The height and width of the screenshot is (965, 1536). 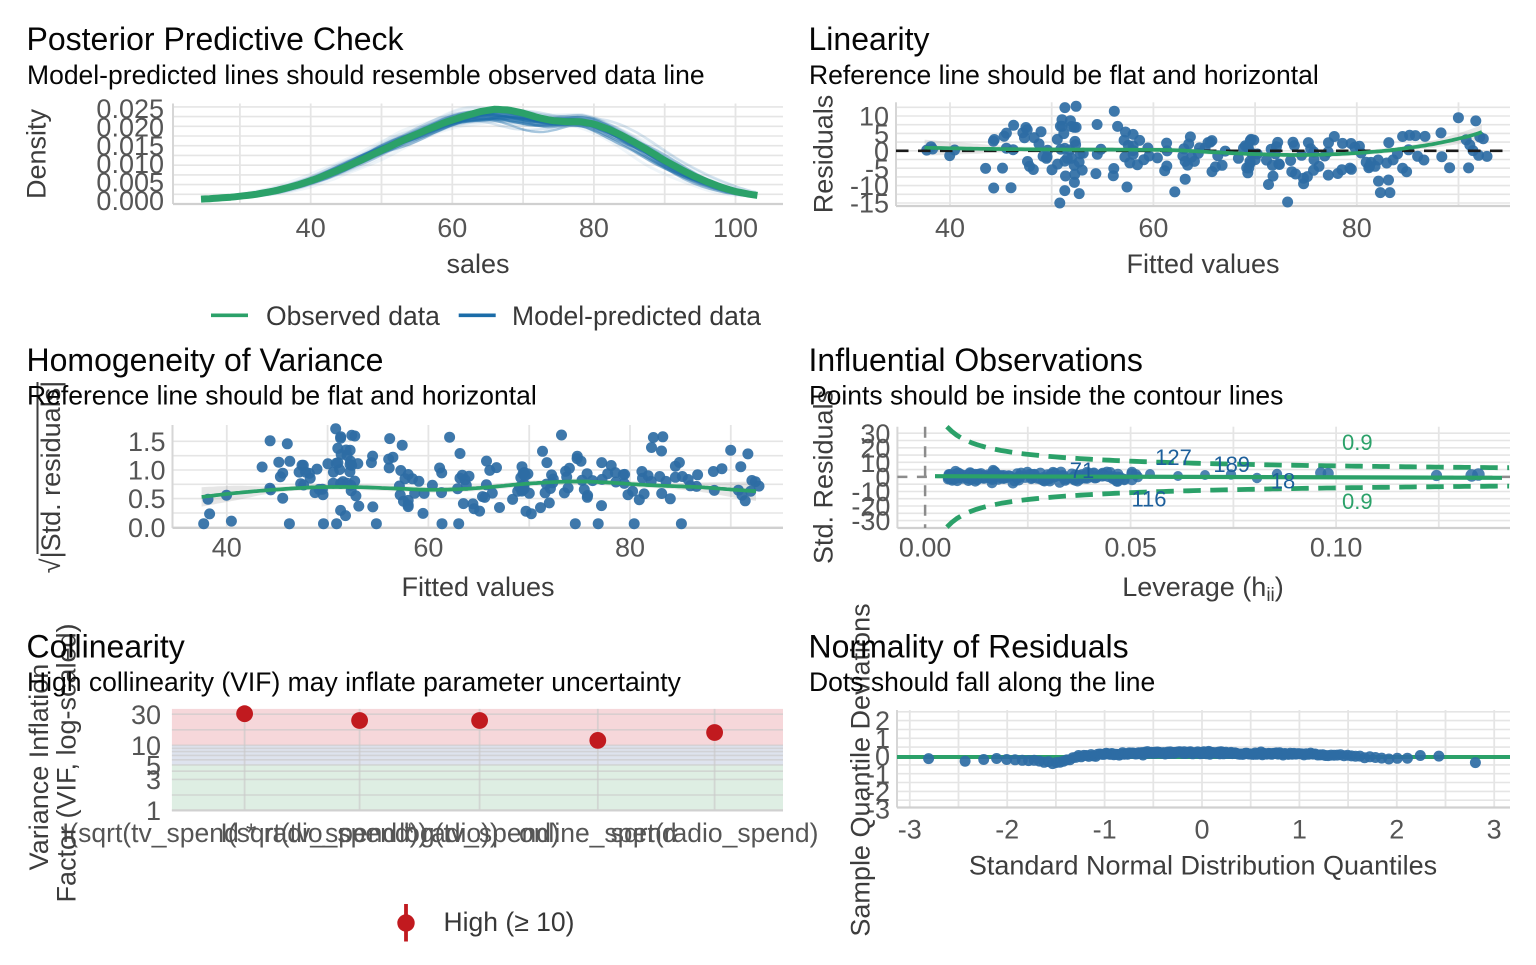 What do you see at coordinates (130, 201) in the screenshot?
I see `svg-text: 0.000` at bounding box center [130, 201].